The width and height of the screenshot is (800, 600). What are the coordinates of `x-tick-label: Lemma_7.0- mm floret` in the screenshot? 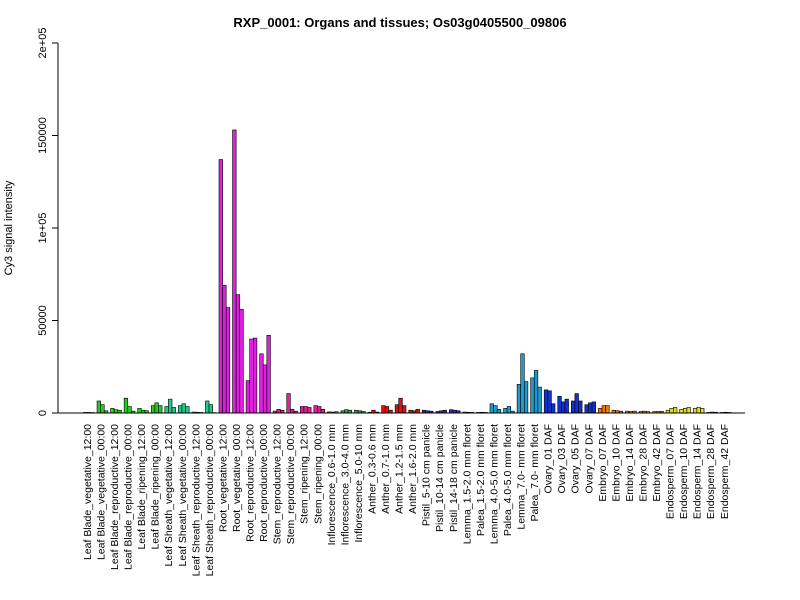 It's located at (522, 477).